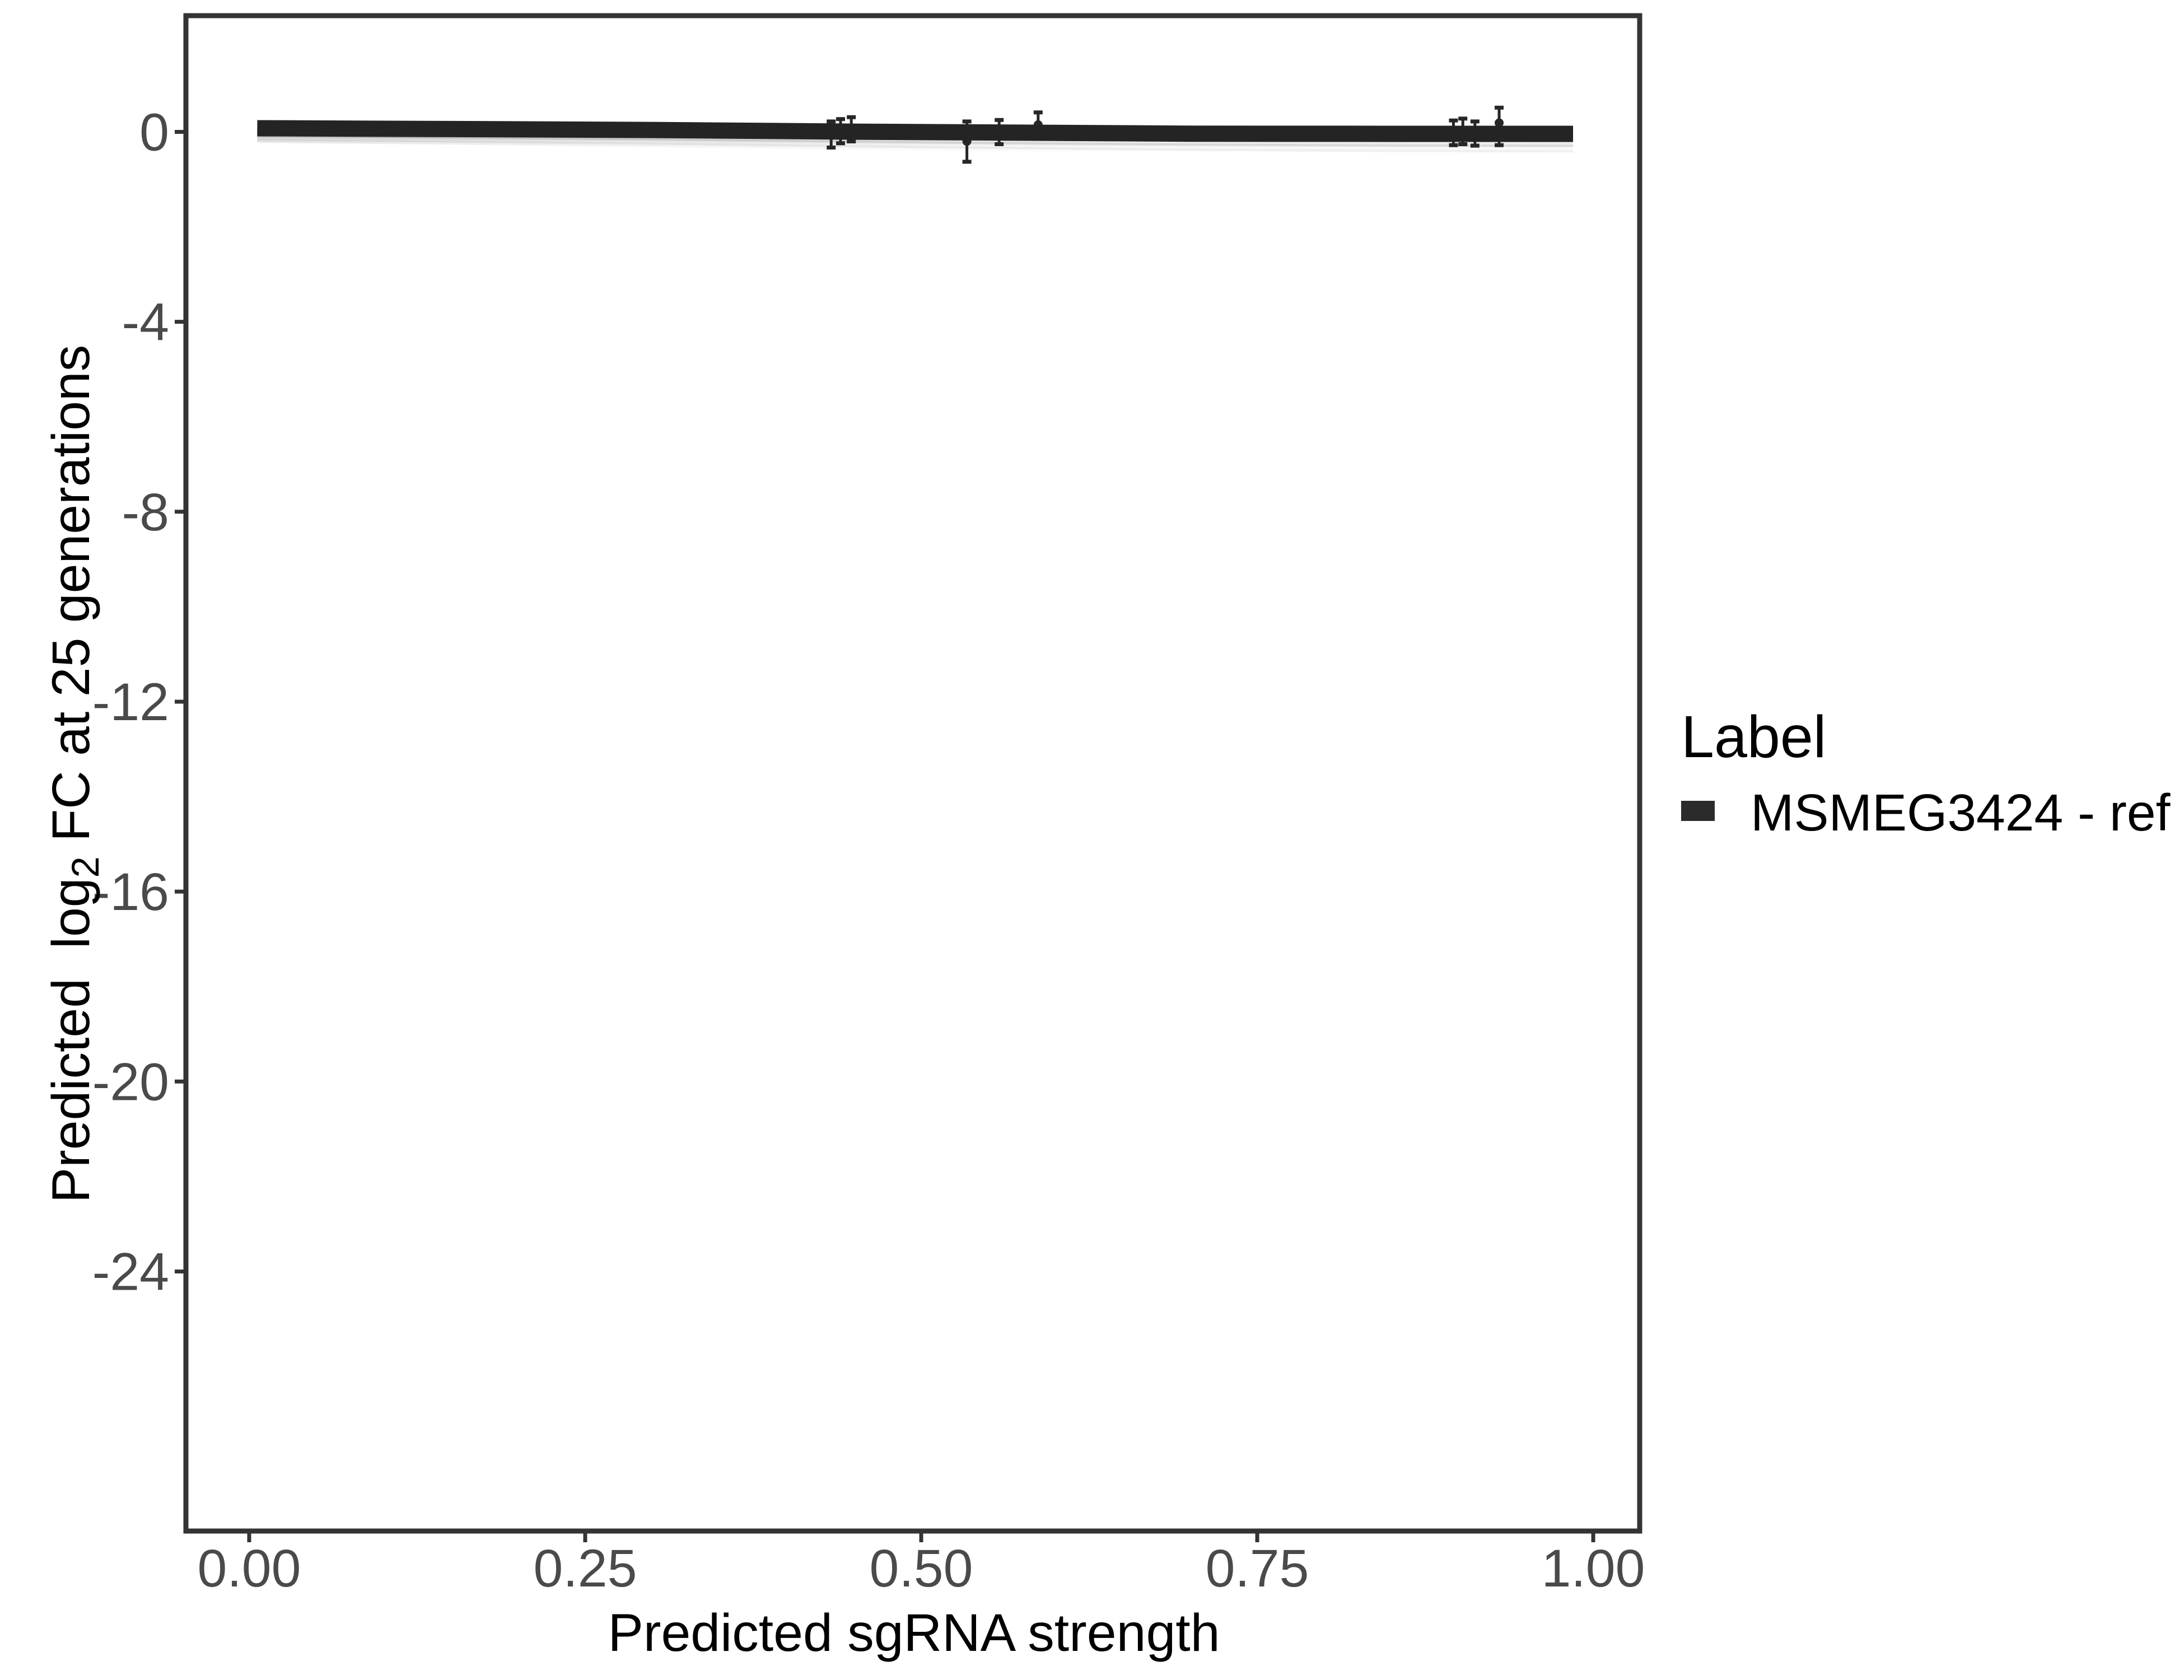 This screenshot has height=1680, width=2184. What do you see at coordinates (1698, 811) in the screenshot?
I see `legend-key-swatch` at bounding box center [1698, 811].